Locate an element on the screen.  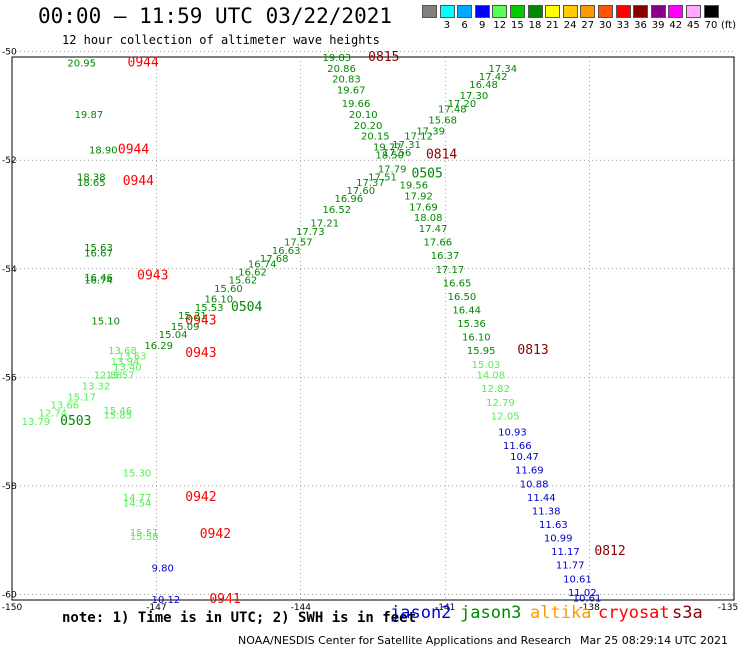
wave-height-value: 11.38 is located at coordinates (546, 511).